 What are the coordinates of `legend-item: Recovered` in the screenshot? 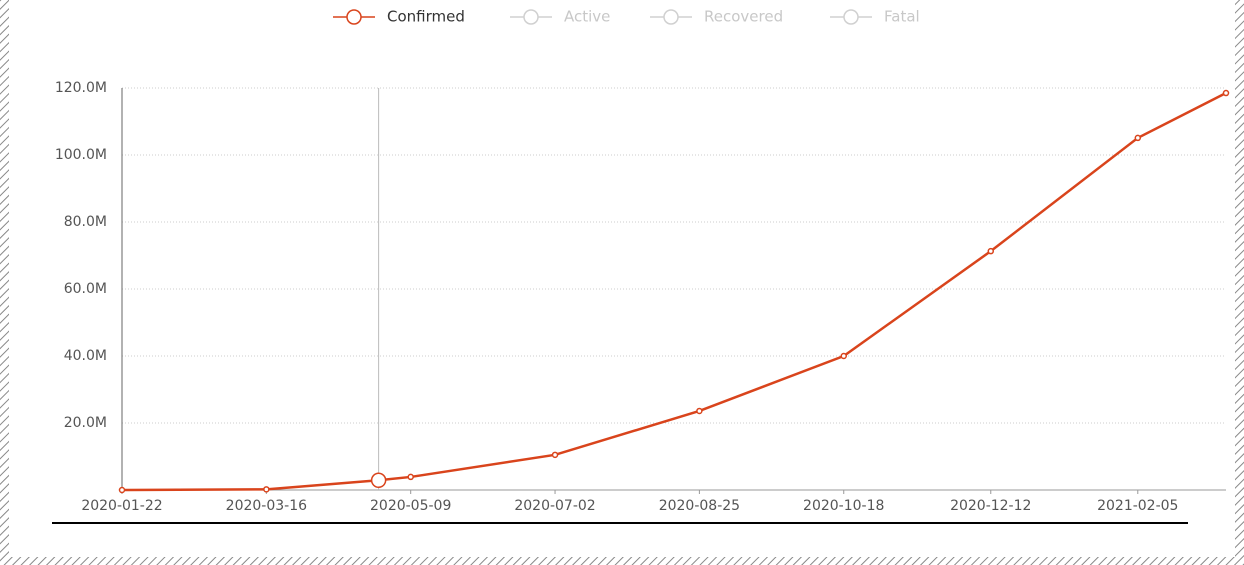 It's located at (716, 17).